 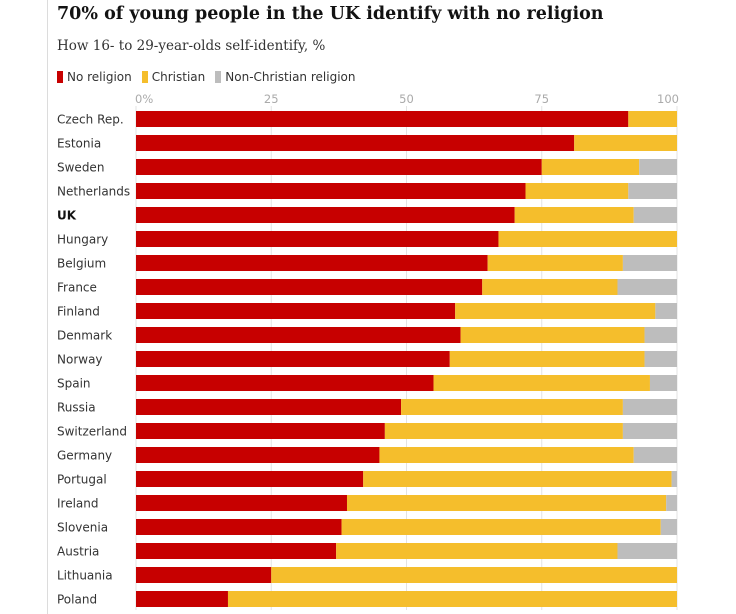 I want to click on bar-slovenia-no-religion, so click(x=239, y=527).